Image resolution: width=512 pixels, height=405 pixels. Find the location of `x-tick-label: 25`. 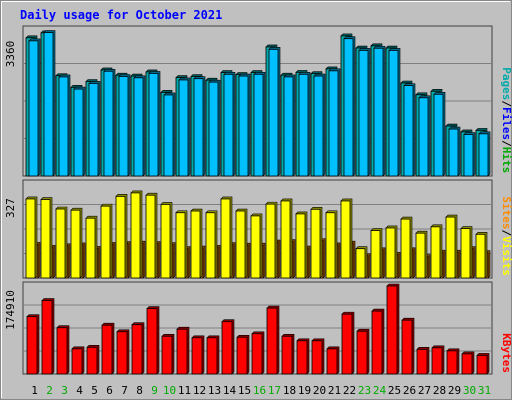

x-tick-label: 25 is located at coordinates (394, 390).